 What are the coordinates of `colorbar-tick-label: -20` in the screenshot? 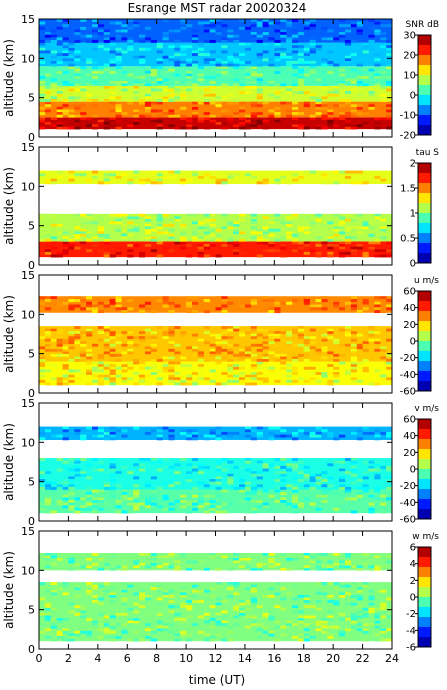 It's located at (408, 486).